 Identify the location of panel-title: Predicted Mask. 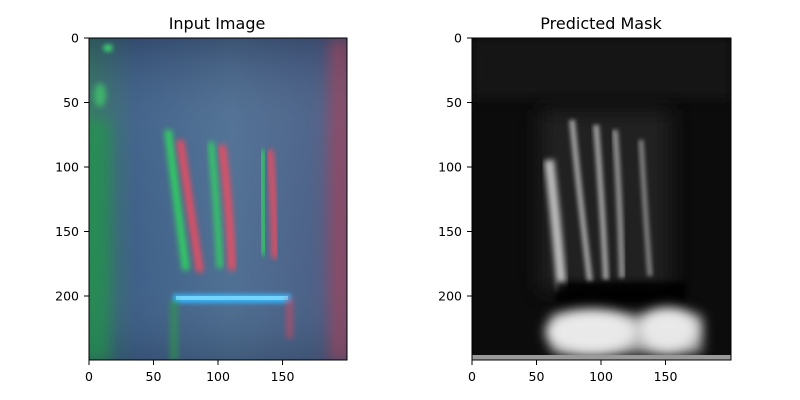
(601, 23).